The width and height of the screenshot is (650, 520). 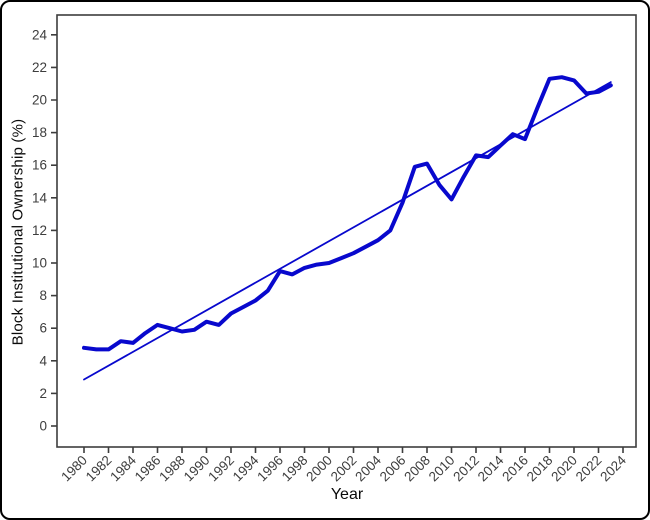 What do you see at coordinates (40, 34) in the screenshot?
I see `y-axis-tick-label: 24` at bounding box center [40, 34].